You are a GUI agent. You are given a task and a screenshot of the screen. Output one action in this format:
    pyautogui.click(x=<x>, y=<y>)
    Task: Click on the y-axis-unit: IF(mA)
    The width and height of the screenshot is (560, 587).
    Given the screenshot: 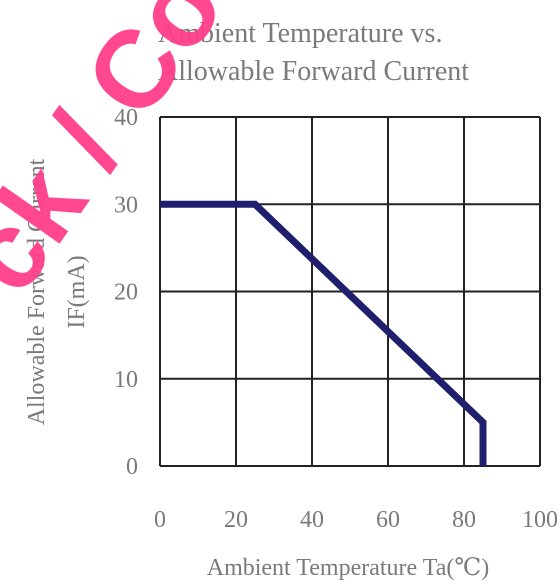 What is the action you would take?
    pyautogui.click(x=77, y=291)
    